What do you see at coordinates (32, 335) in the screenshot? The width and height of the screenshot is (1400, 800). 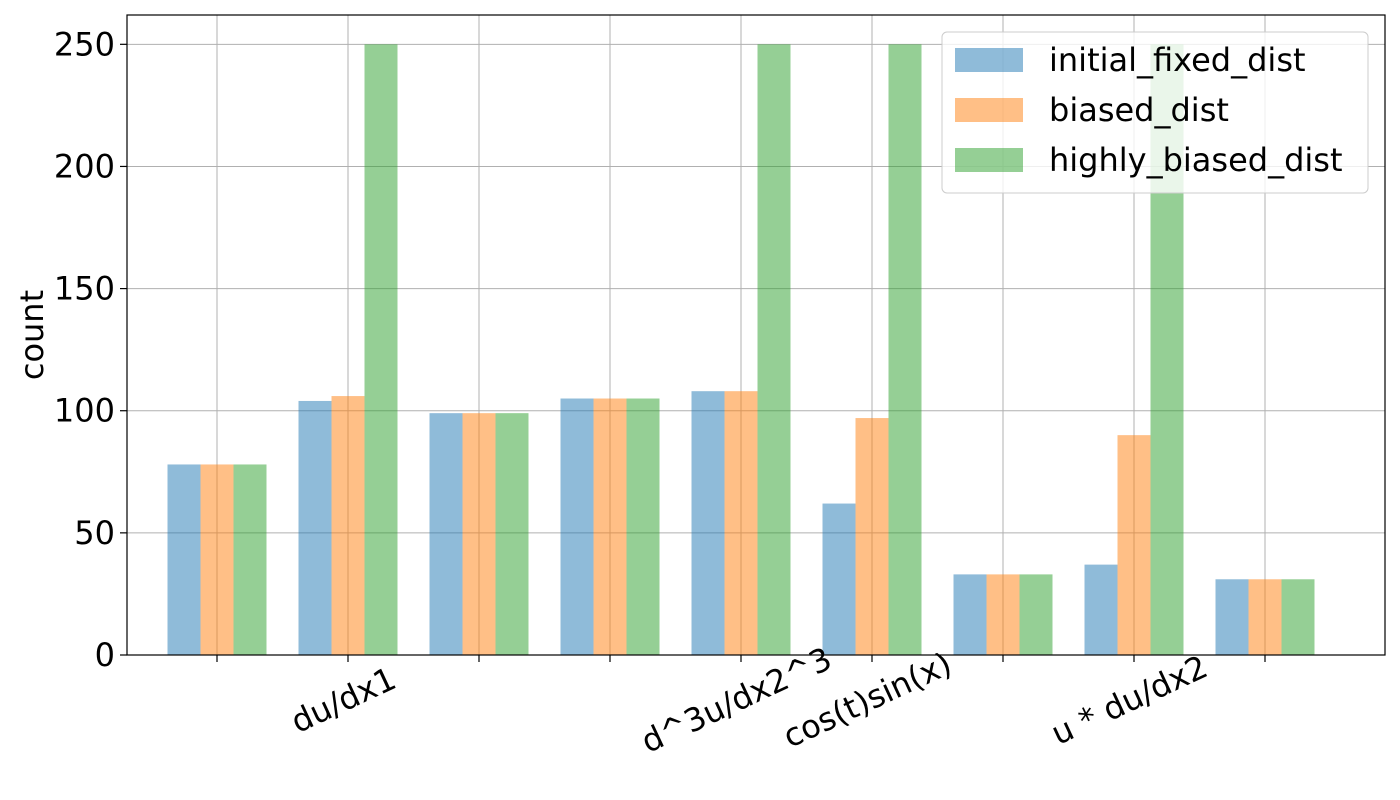 I see `y-axis-label: count` at bounding box center [32, 335].